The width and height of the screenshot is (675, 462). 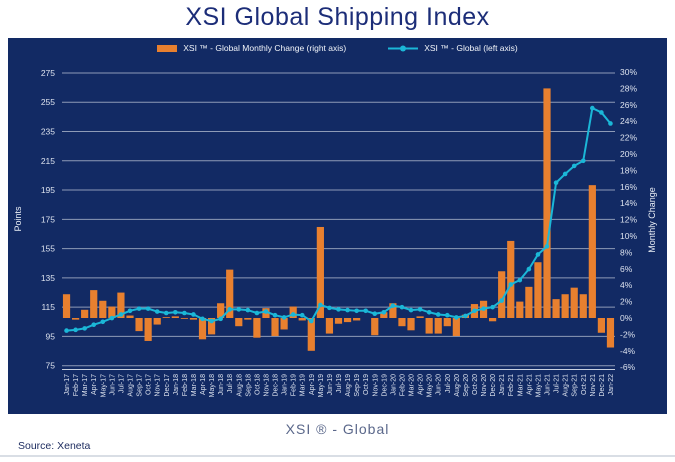 I want to click on svg-text: Jul-19, so click(x=339, y=383).